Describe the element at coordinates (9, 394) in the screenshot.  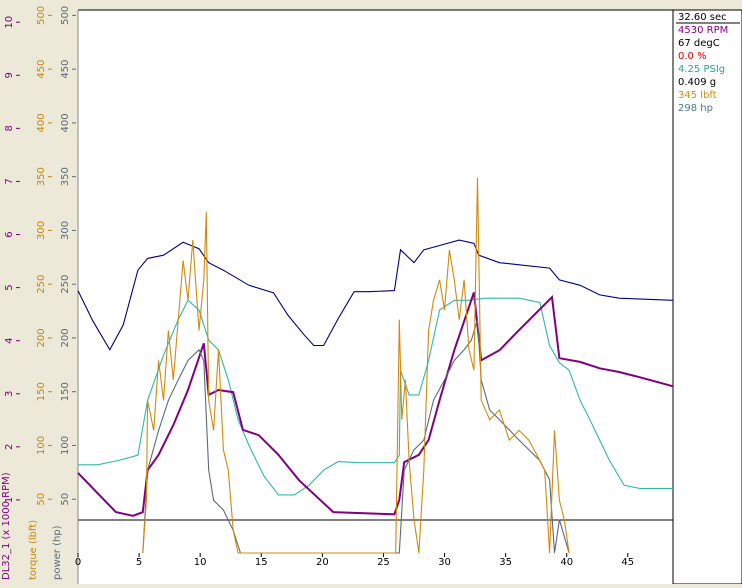
I see `y-tick-label: 3` at that location.